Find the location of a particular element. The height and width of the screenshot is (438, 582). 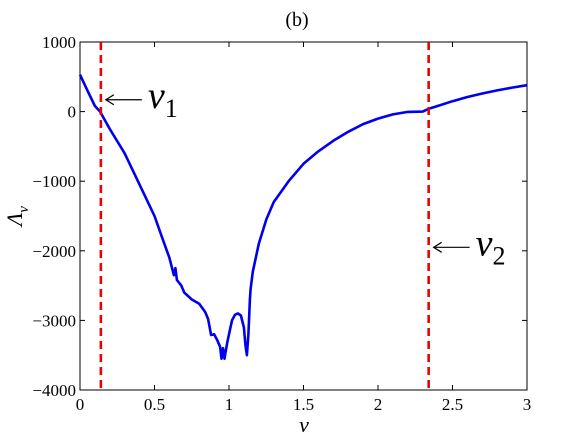

annotation-label: ν1 is located at coordinates (163, 99).